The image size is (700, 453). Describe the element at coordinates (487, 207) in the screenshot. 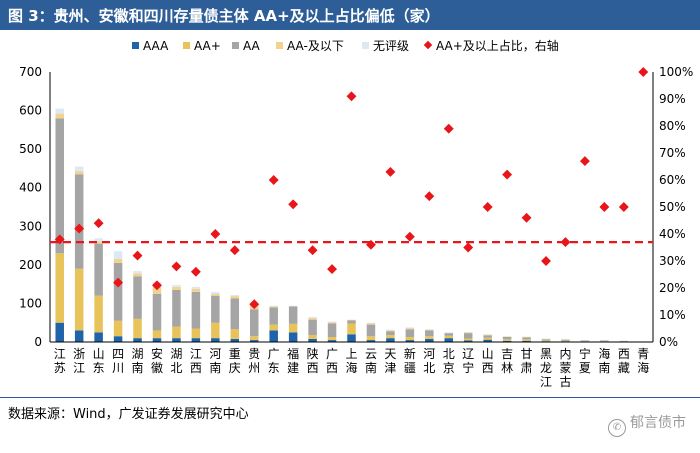

I see `ratio-point-山西` at that location.